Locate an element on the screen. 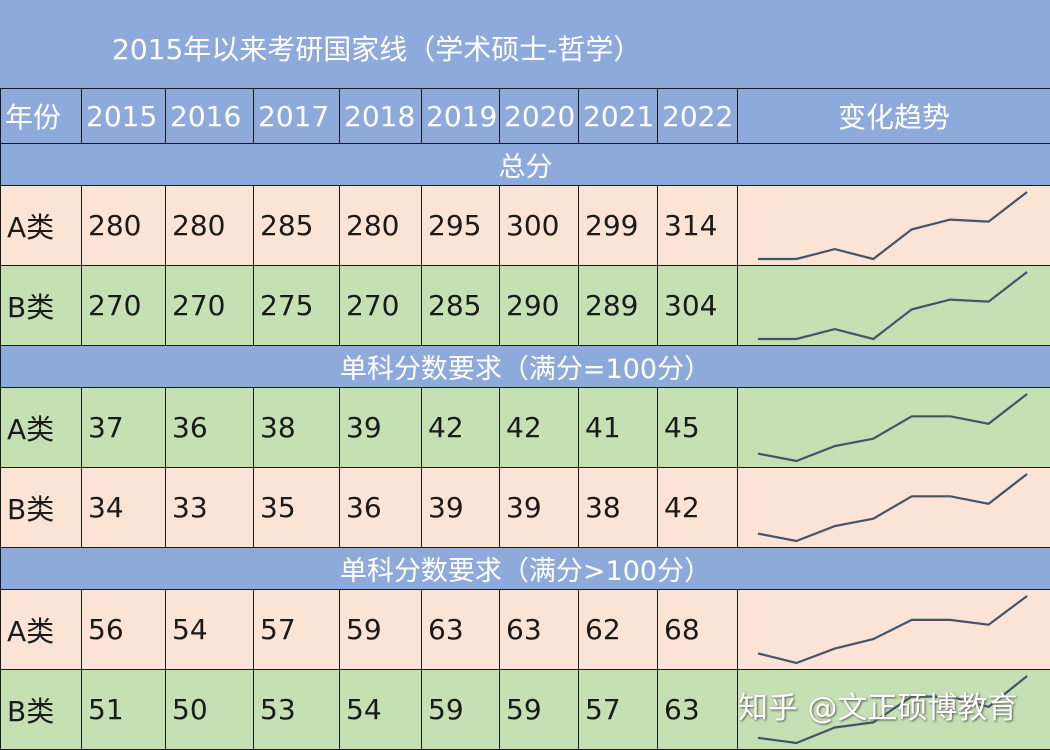 The image size is (1050, 750). section-header-row: 单科分数要求（满分=100分） is located at coordinates (525, 367).